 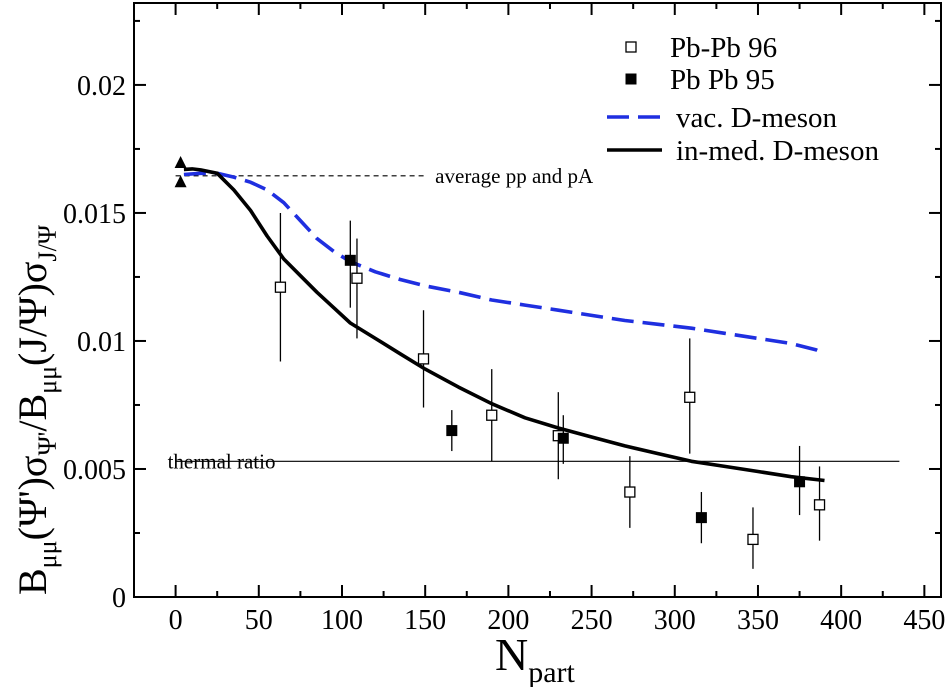 What do you see at coordinates (631, 79) in the screenshot?
I see `legend-filled-square-icon` at bounding box center [631, 79].